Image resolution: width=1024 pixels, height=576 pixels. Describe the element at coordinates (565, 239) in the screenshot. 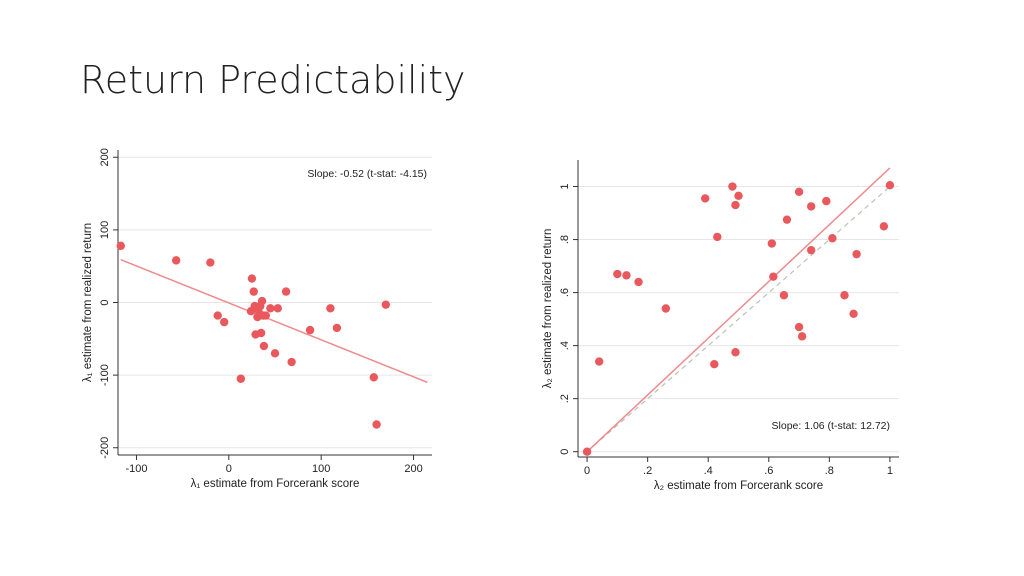

I see `chart2-y-tick-label-4: .8` at that location.